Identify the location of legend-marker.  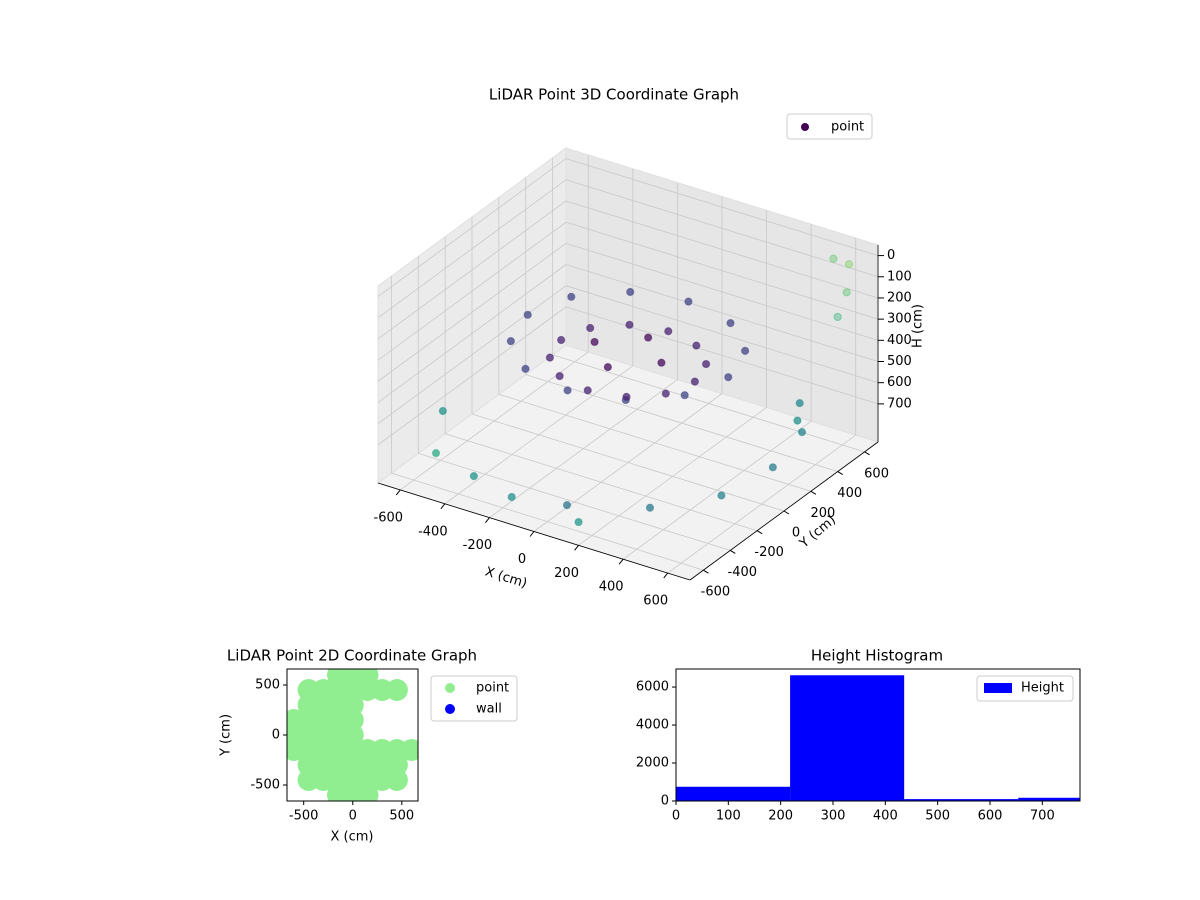
(450, 709).